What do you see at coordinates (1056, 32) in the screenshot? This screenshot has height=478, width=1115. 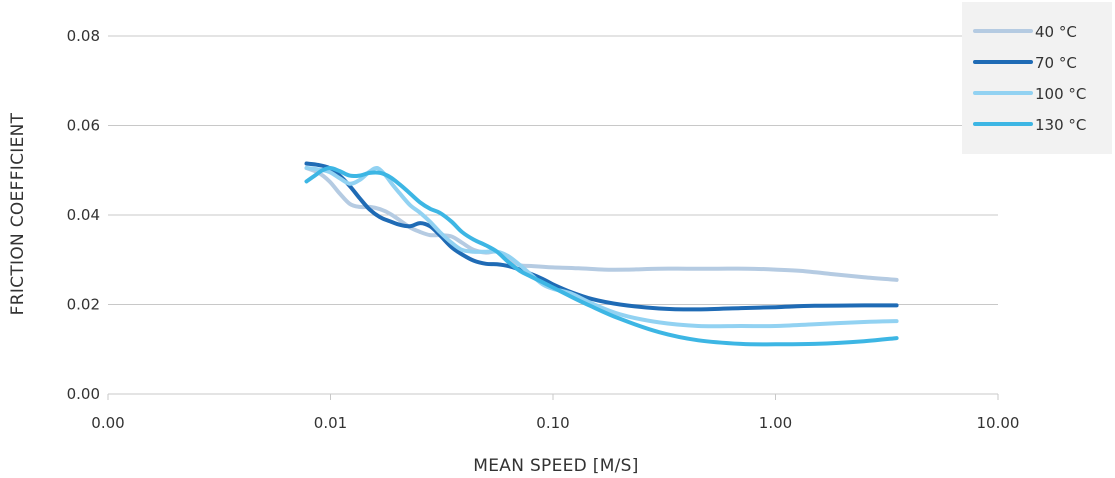 I see `legend-label-1: 40 °C` at bounding box center [1056, 32].